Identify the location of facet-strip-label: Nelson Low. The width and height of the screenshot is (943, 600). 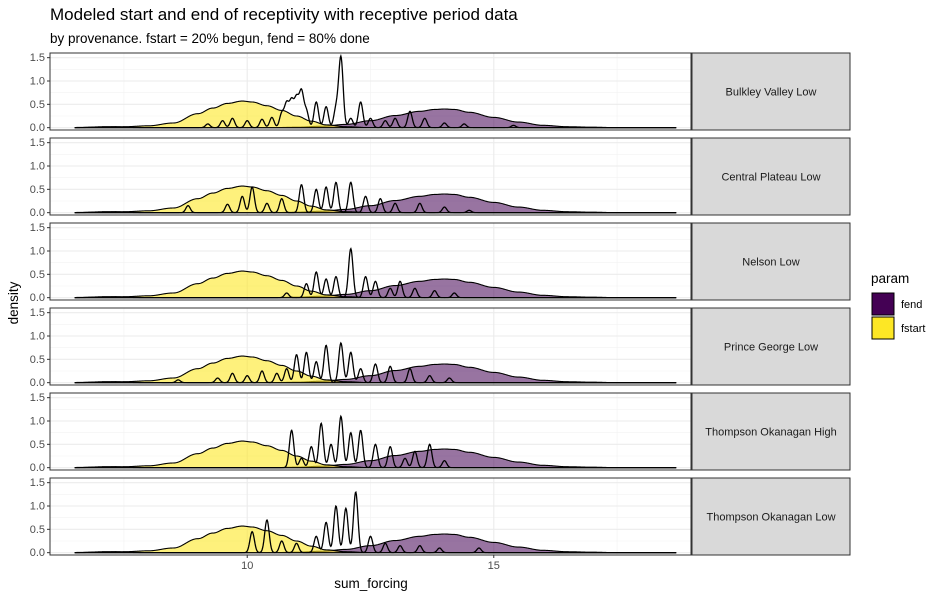
(771, 263).